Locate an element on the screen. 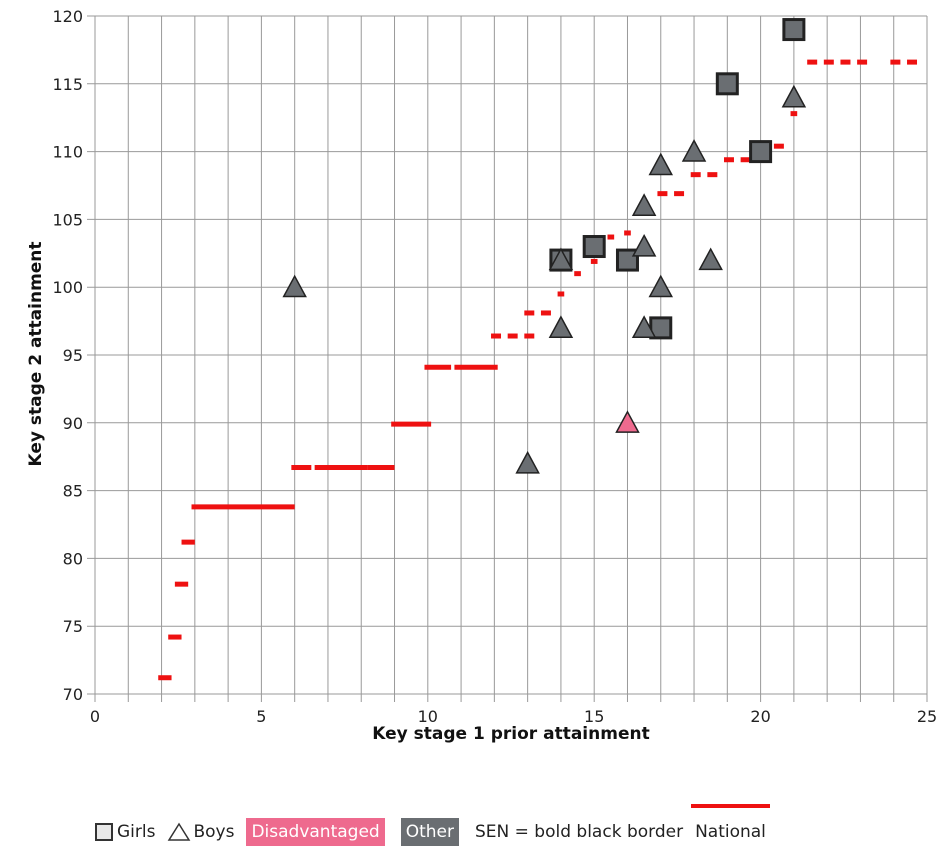 This screenshot has height=868, width=948. y-tick-label: 85 is located at coordinates (73, 491).